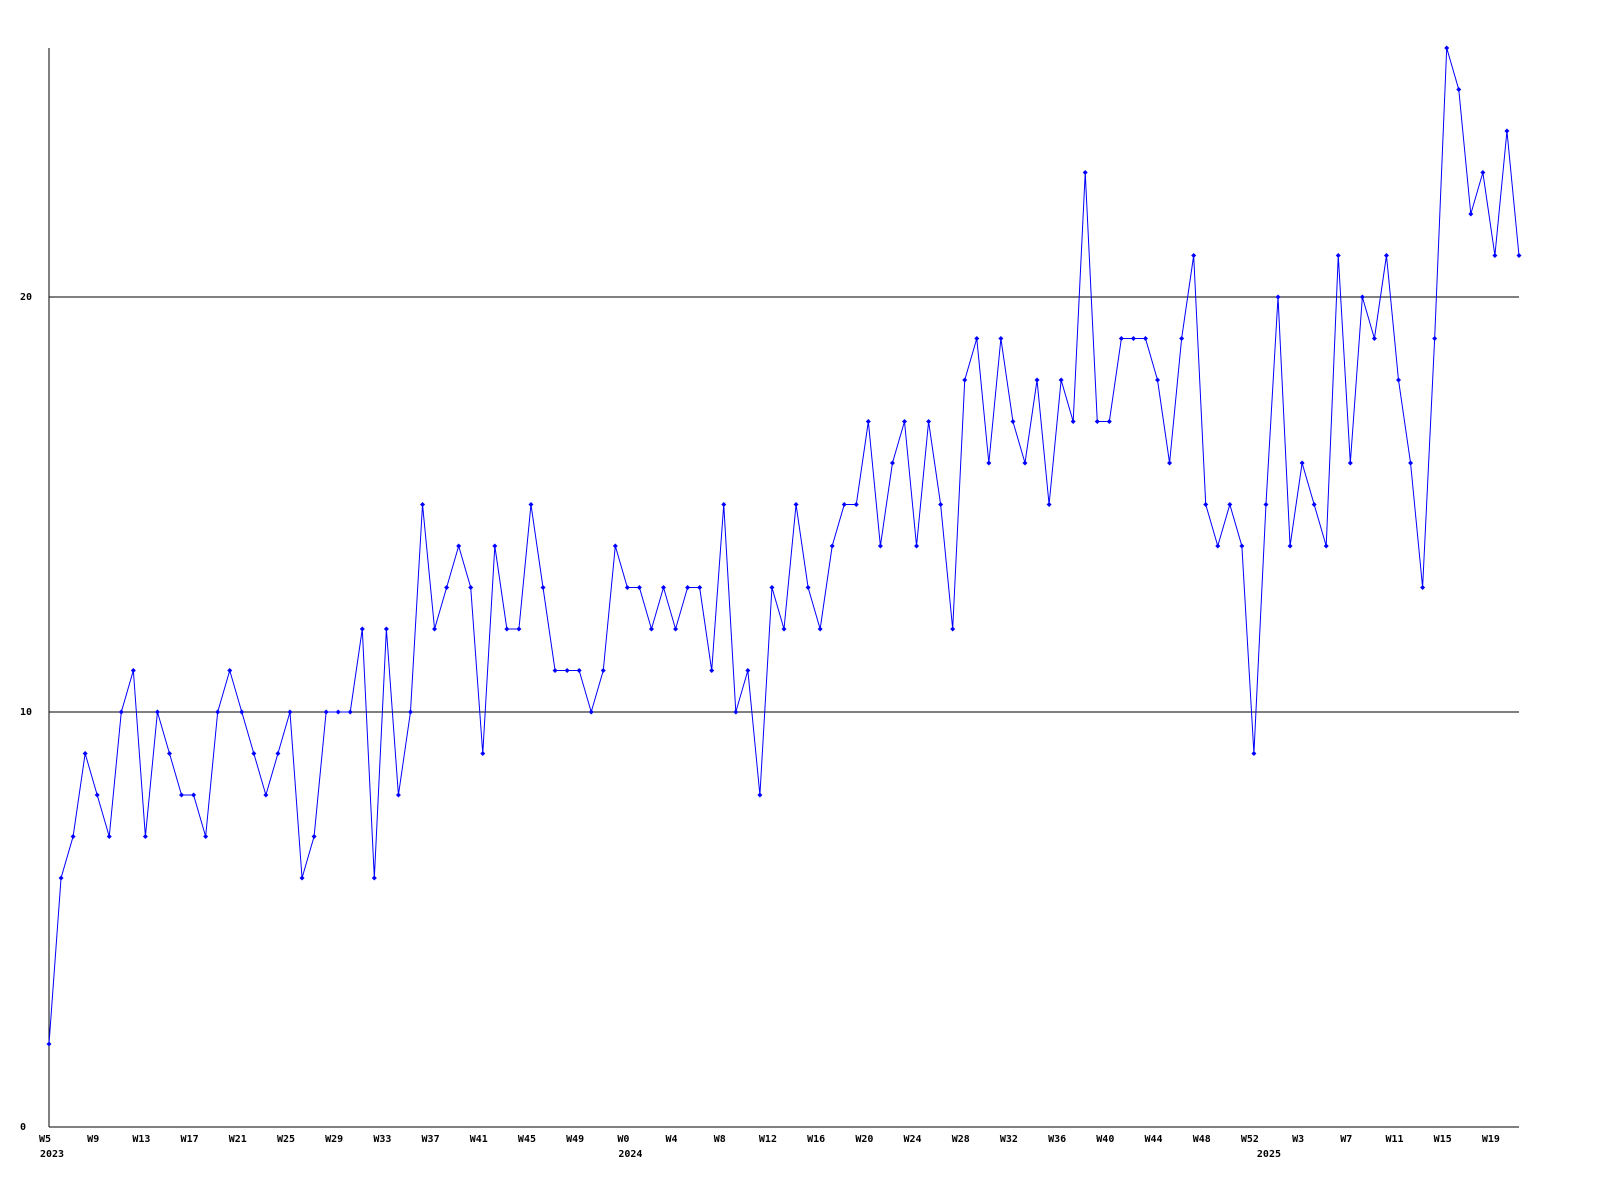 Image resolution: width=1600 pixels, height=1200 pixels. I want to click on x-tick-label: W41, so click(479, 1139).